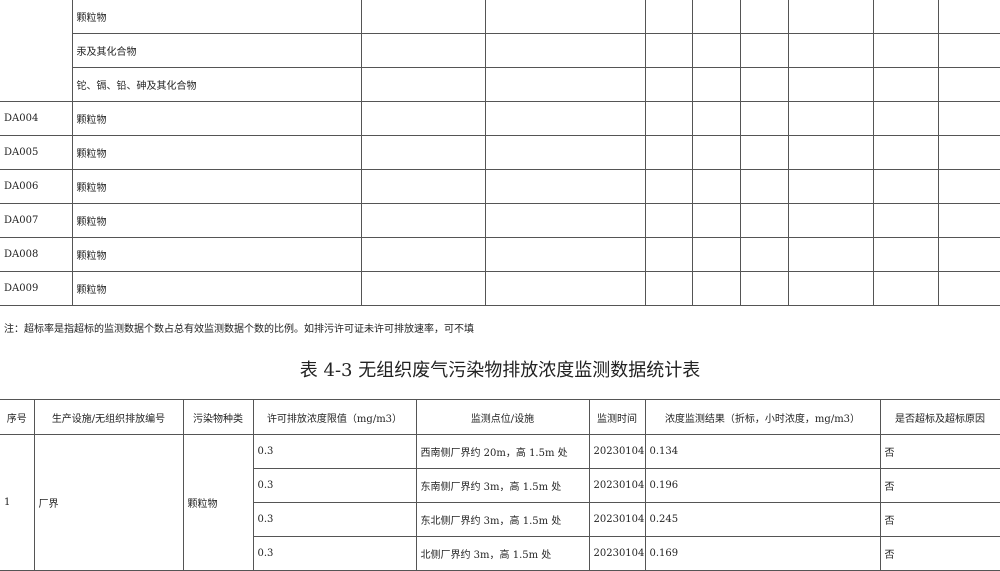 The width and height of the screenshot is (1000, 571). What do you see at coordinates (17, 502) in the screenshot?
I see `serial-number-cell: 1` at bounding box center [17, 502].